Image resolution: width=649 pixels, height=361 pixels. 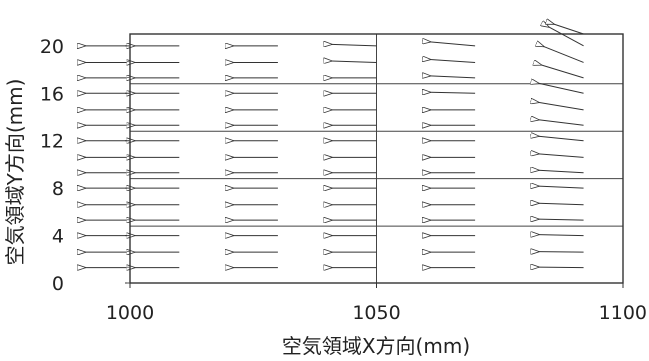 What do you see at coordinates (376, 313) in the screenshot?
I see `x-tick-label: 1050` at bounding box center [376, 313].